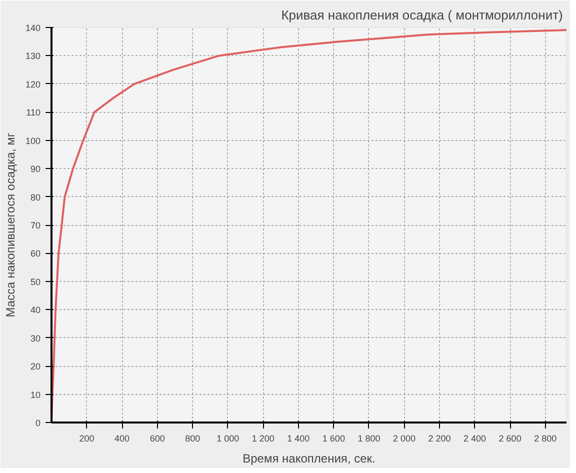 This screenshot has width=576, height=473. I want to click on x-tick-label: 2 600, so click(510, 439).